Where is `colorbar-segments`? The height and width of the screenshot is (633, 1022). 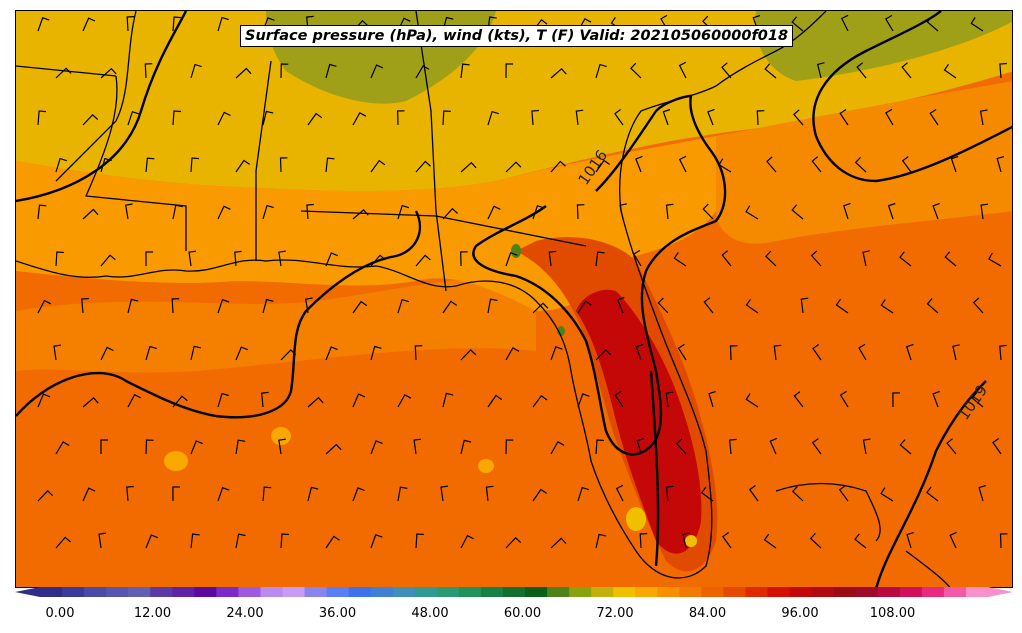 colorbar-segments is located at coordinates (514, 592).